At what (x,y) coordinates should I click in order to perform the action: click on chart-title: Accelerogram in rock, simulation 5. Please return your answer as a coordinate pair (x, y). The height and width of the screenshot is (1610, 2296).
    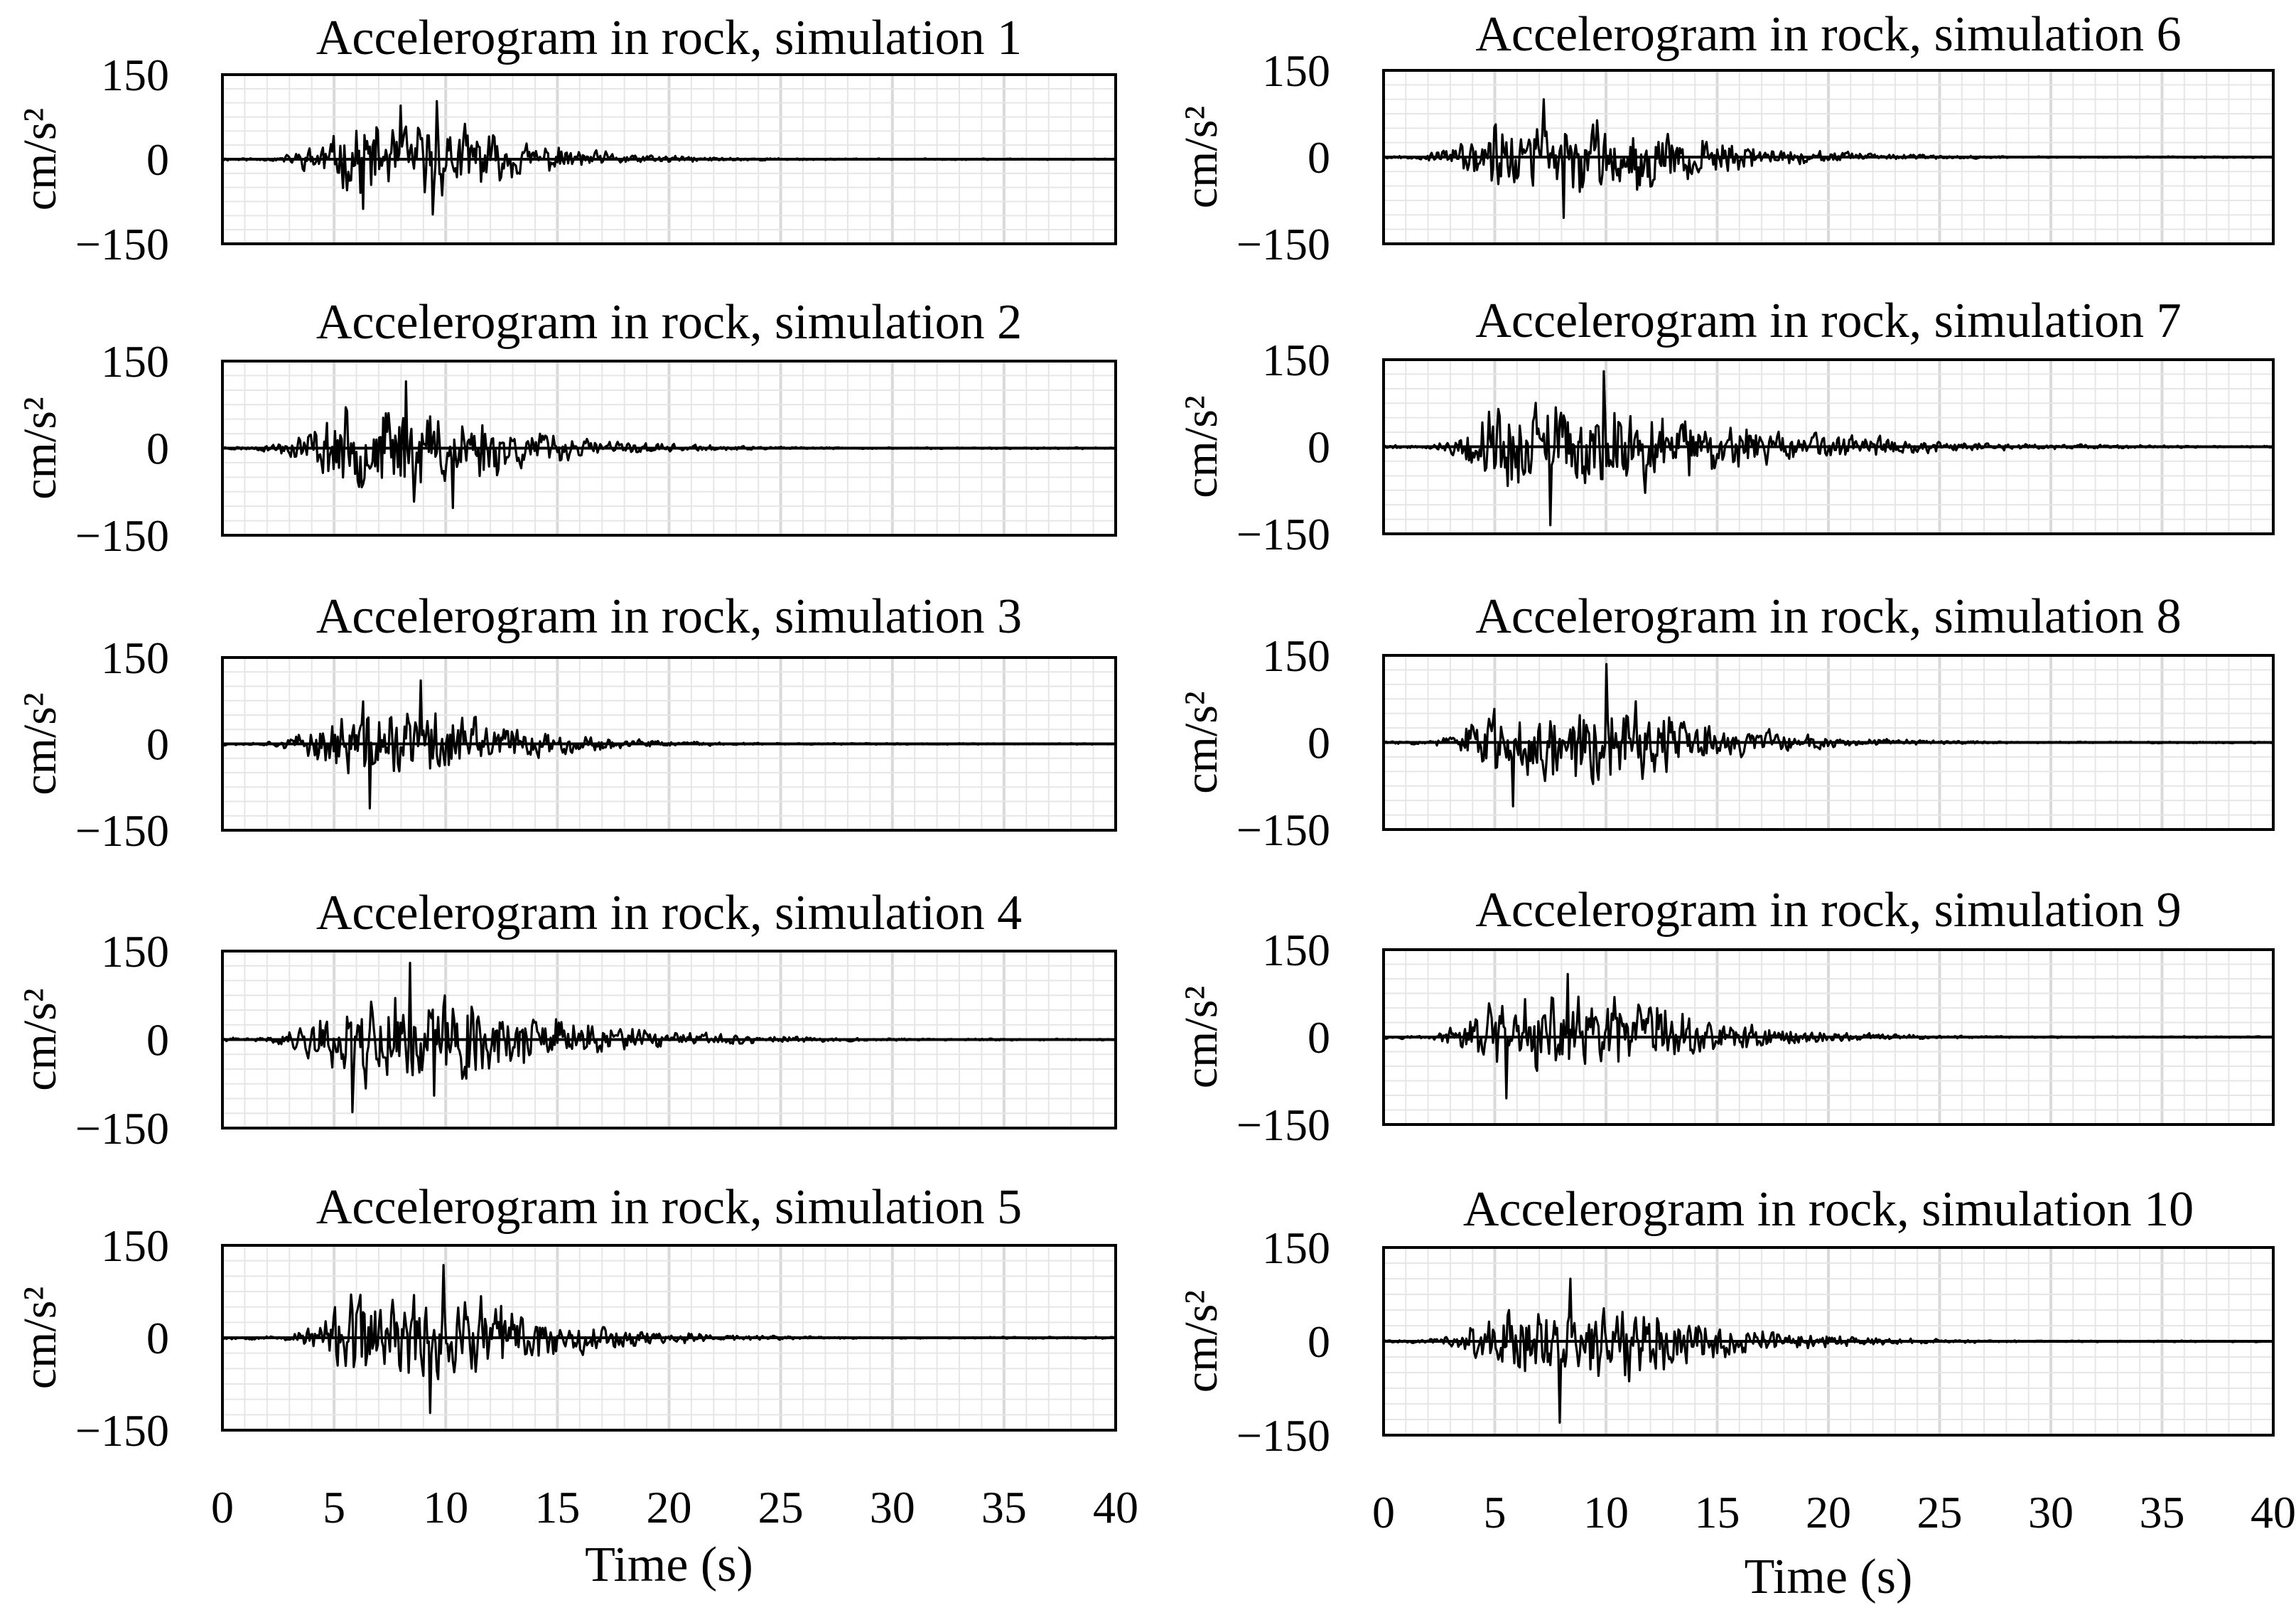
    Looking at the image, I should click on (669, 1207).